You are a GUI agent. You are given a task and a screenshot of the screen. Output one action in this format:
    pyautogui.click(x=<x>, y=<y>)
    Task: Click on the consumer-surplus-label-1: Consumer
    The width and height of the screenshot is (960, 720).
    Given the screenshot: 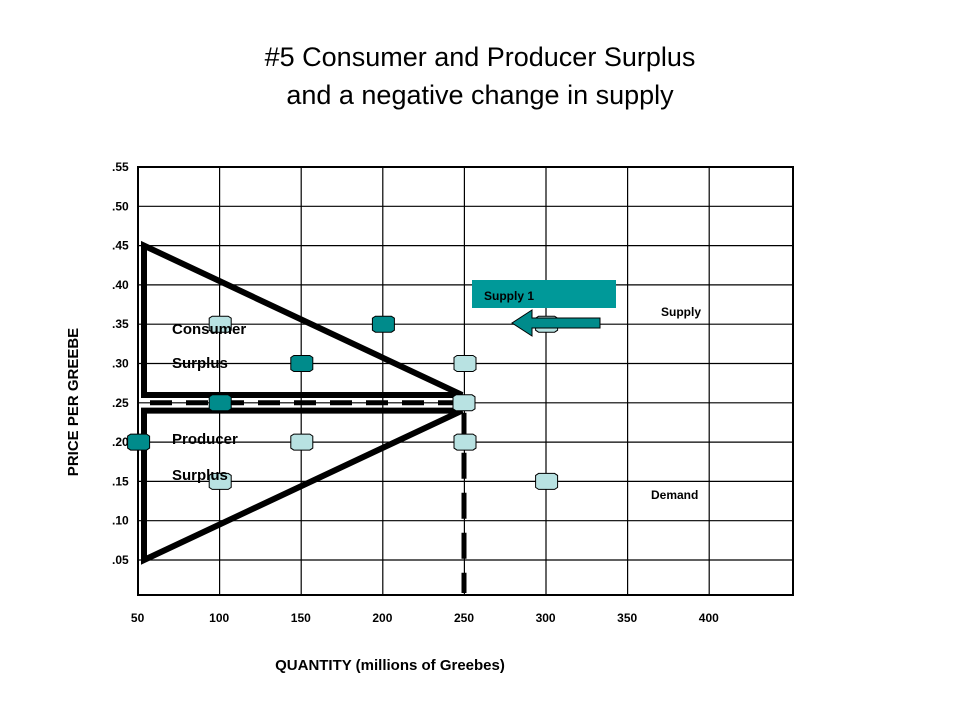 What is the action you would take?
    pyautogui.click(x=209, y=329)
    